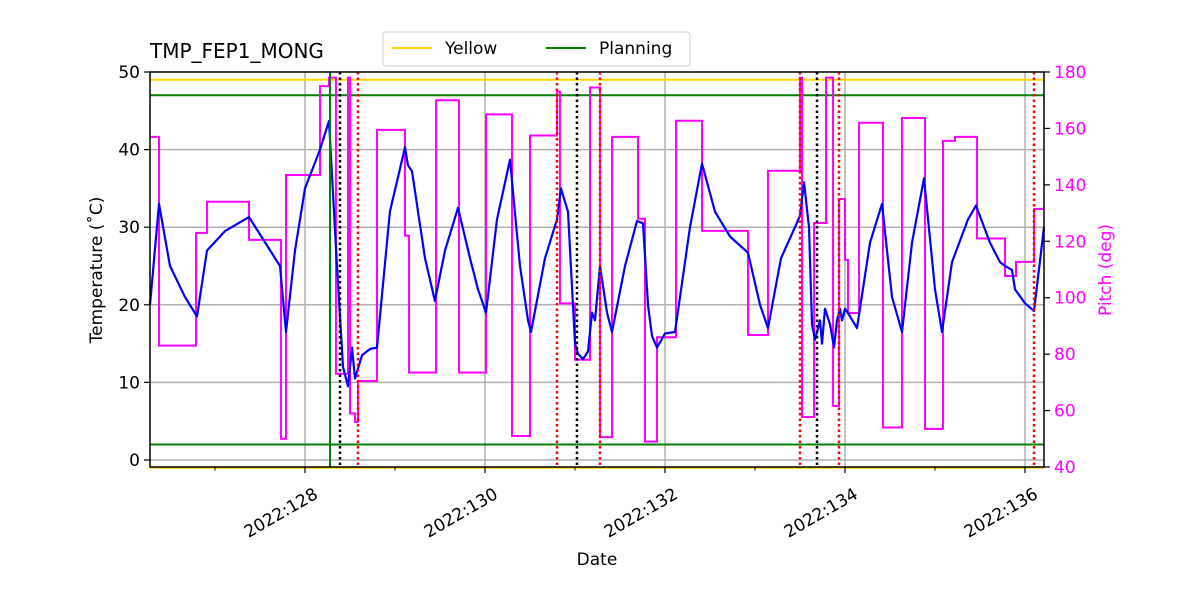 The width and height of the screenshot is (1200, 600). Describe the element at coordinates (1070, 299) in the screenshot. I see `y2-tick-label: 100` at that location.